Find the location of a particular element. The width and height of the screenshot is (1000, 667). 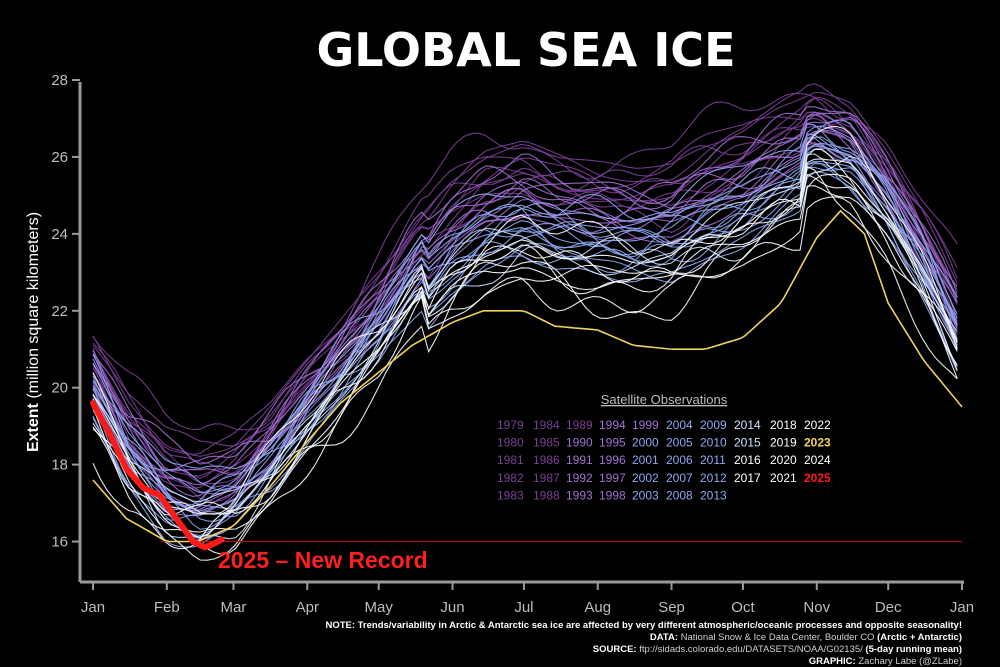

x-tick-label: Dec is located at coordinates (888, 607).